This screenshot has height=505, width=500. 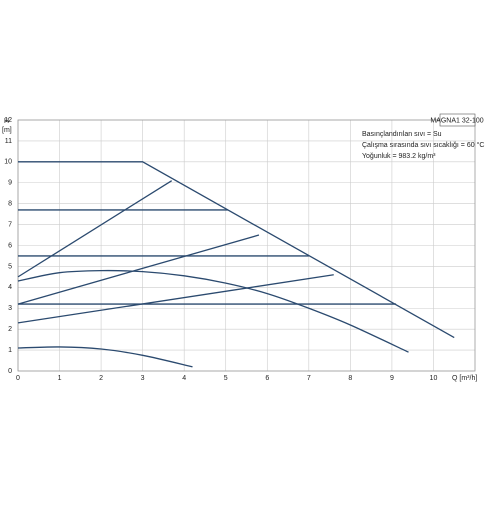 What do you see at coordinates (143, 378) in the screenshot?
I see `x-tick-label: 3` at bounding box center [143, 378].